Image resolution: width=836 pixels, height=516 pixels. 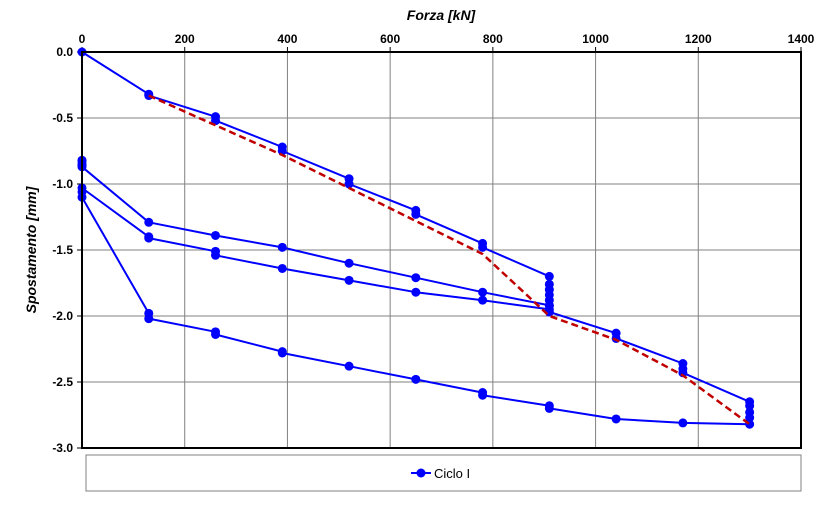 I want to click on y-tick-labels: 0.0 -0.5 -1.0 -1.5 -2.0 -2.5 -3.0, so click(x=67, y=250).